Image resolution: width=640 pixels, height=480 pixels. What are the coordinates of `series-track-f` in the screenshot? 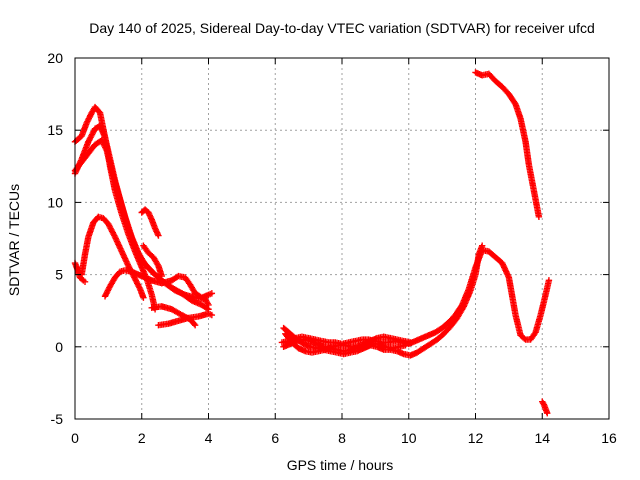 It's located at (158, 284).